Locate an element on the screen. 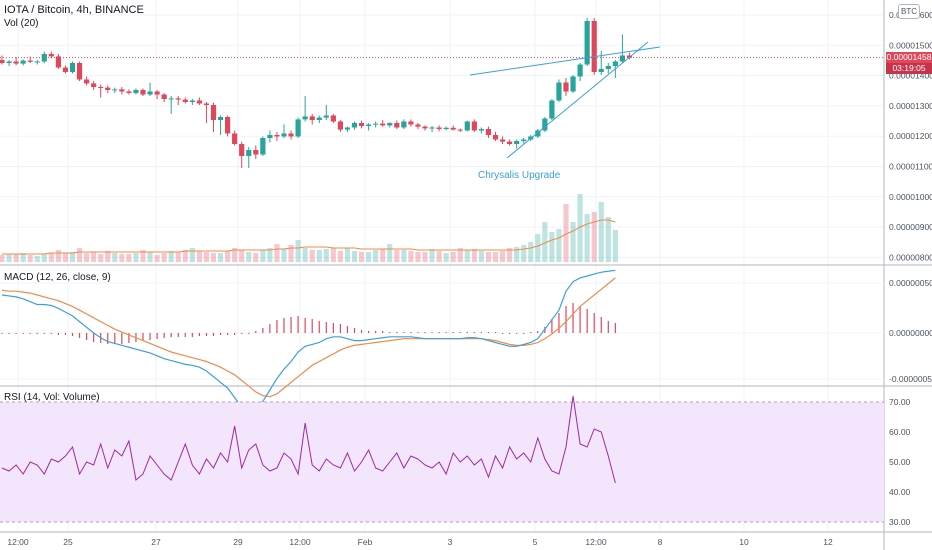 This screenshot has height=550, width=932. rsi-axis-tick: 60.00 is located at coordinates (900, 432).